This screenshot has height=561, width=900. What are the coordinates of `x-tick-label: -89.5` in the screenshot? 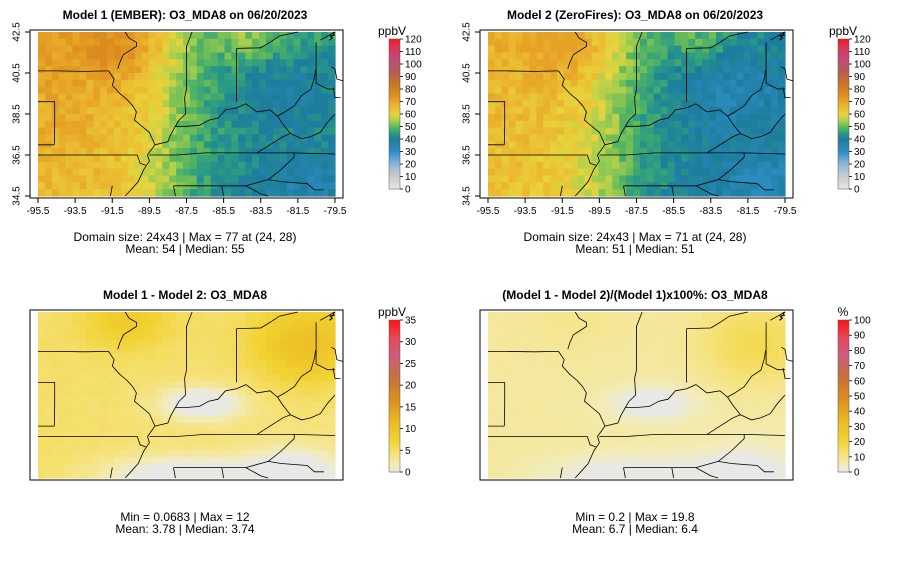 It's located at (599, 211).